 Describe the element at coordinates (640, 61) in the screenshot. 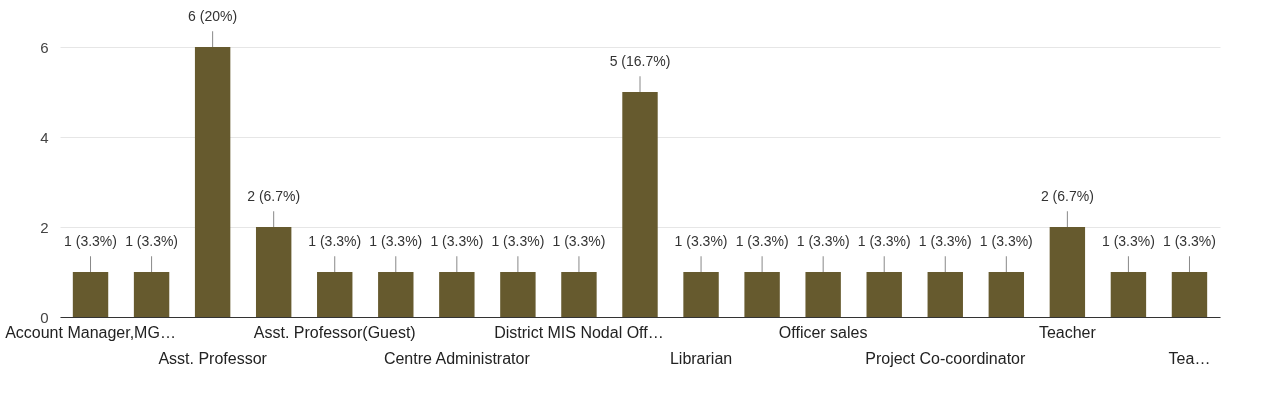

I see `data-label: 5 (16.7%)` at that location.